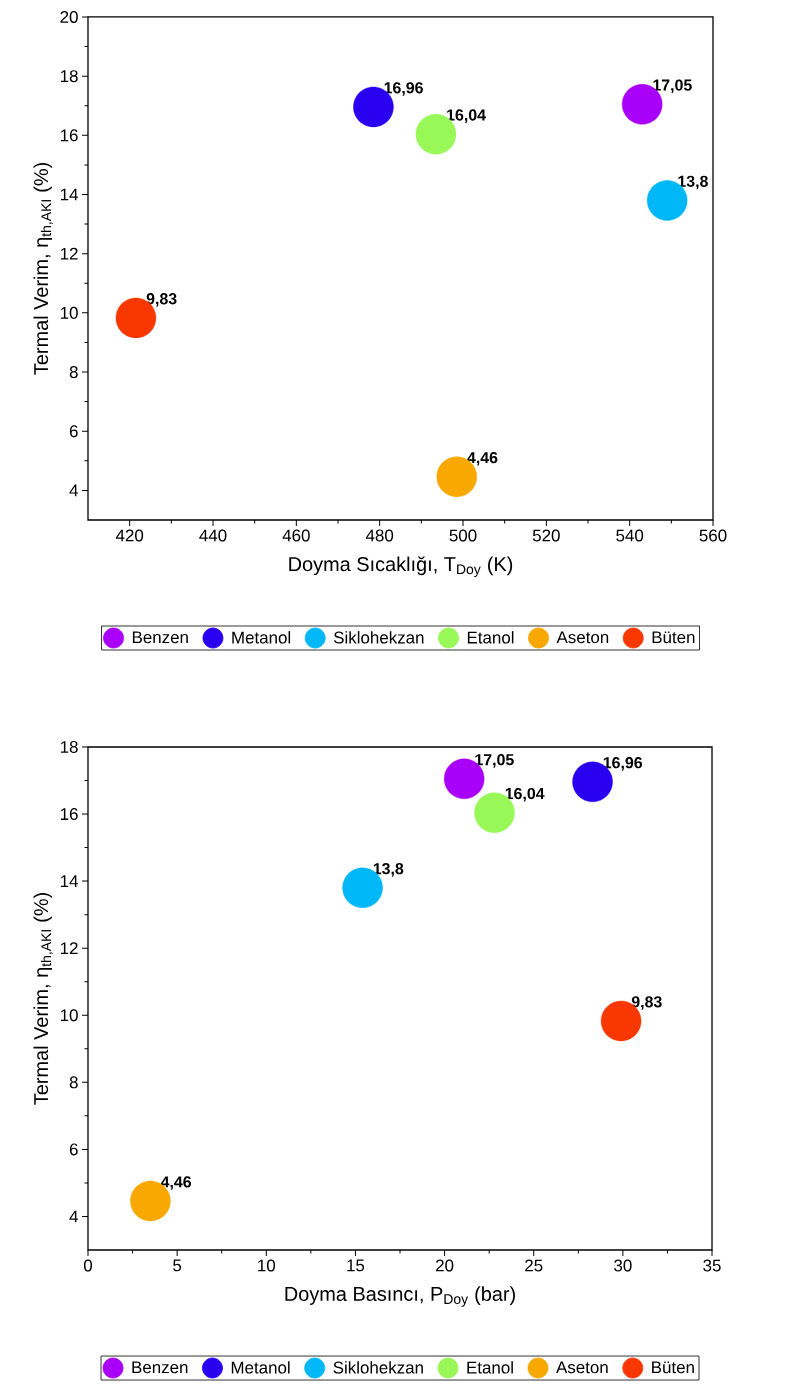  I want to click on x-tick-label: 35, so click(712, 1265).